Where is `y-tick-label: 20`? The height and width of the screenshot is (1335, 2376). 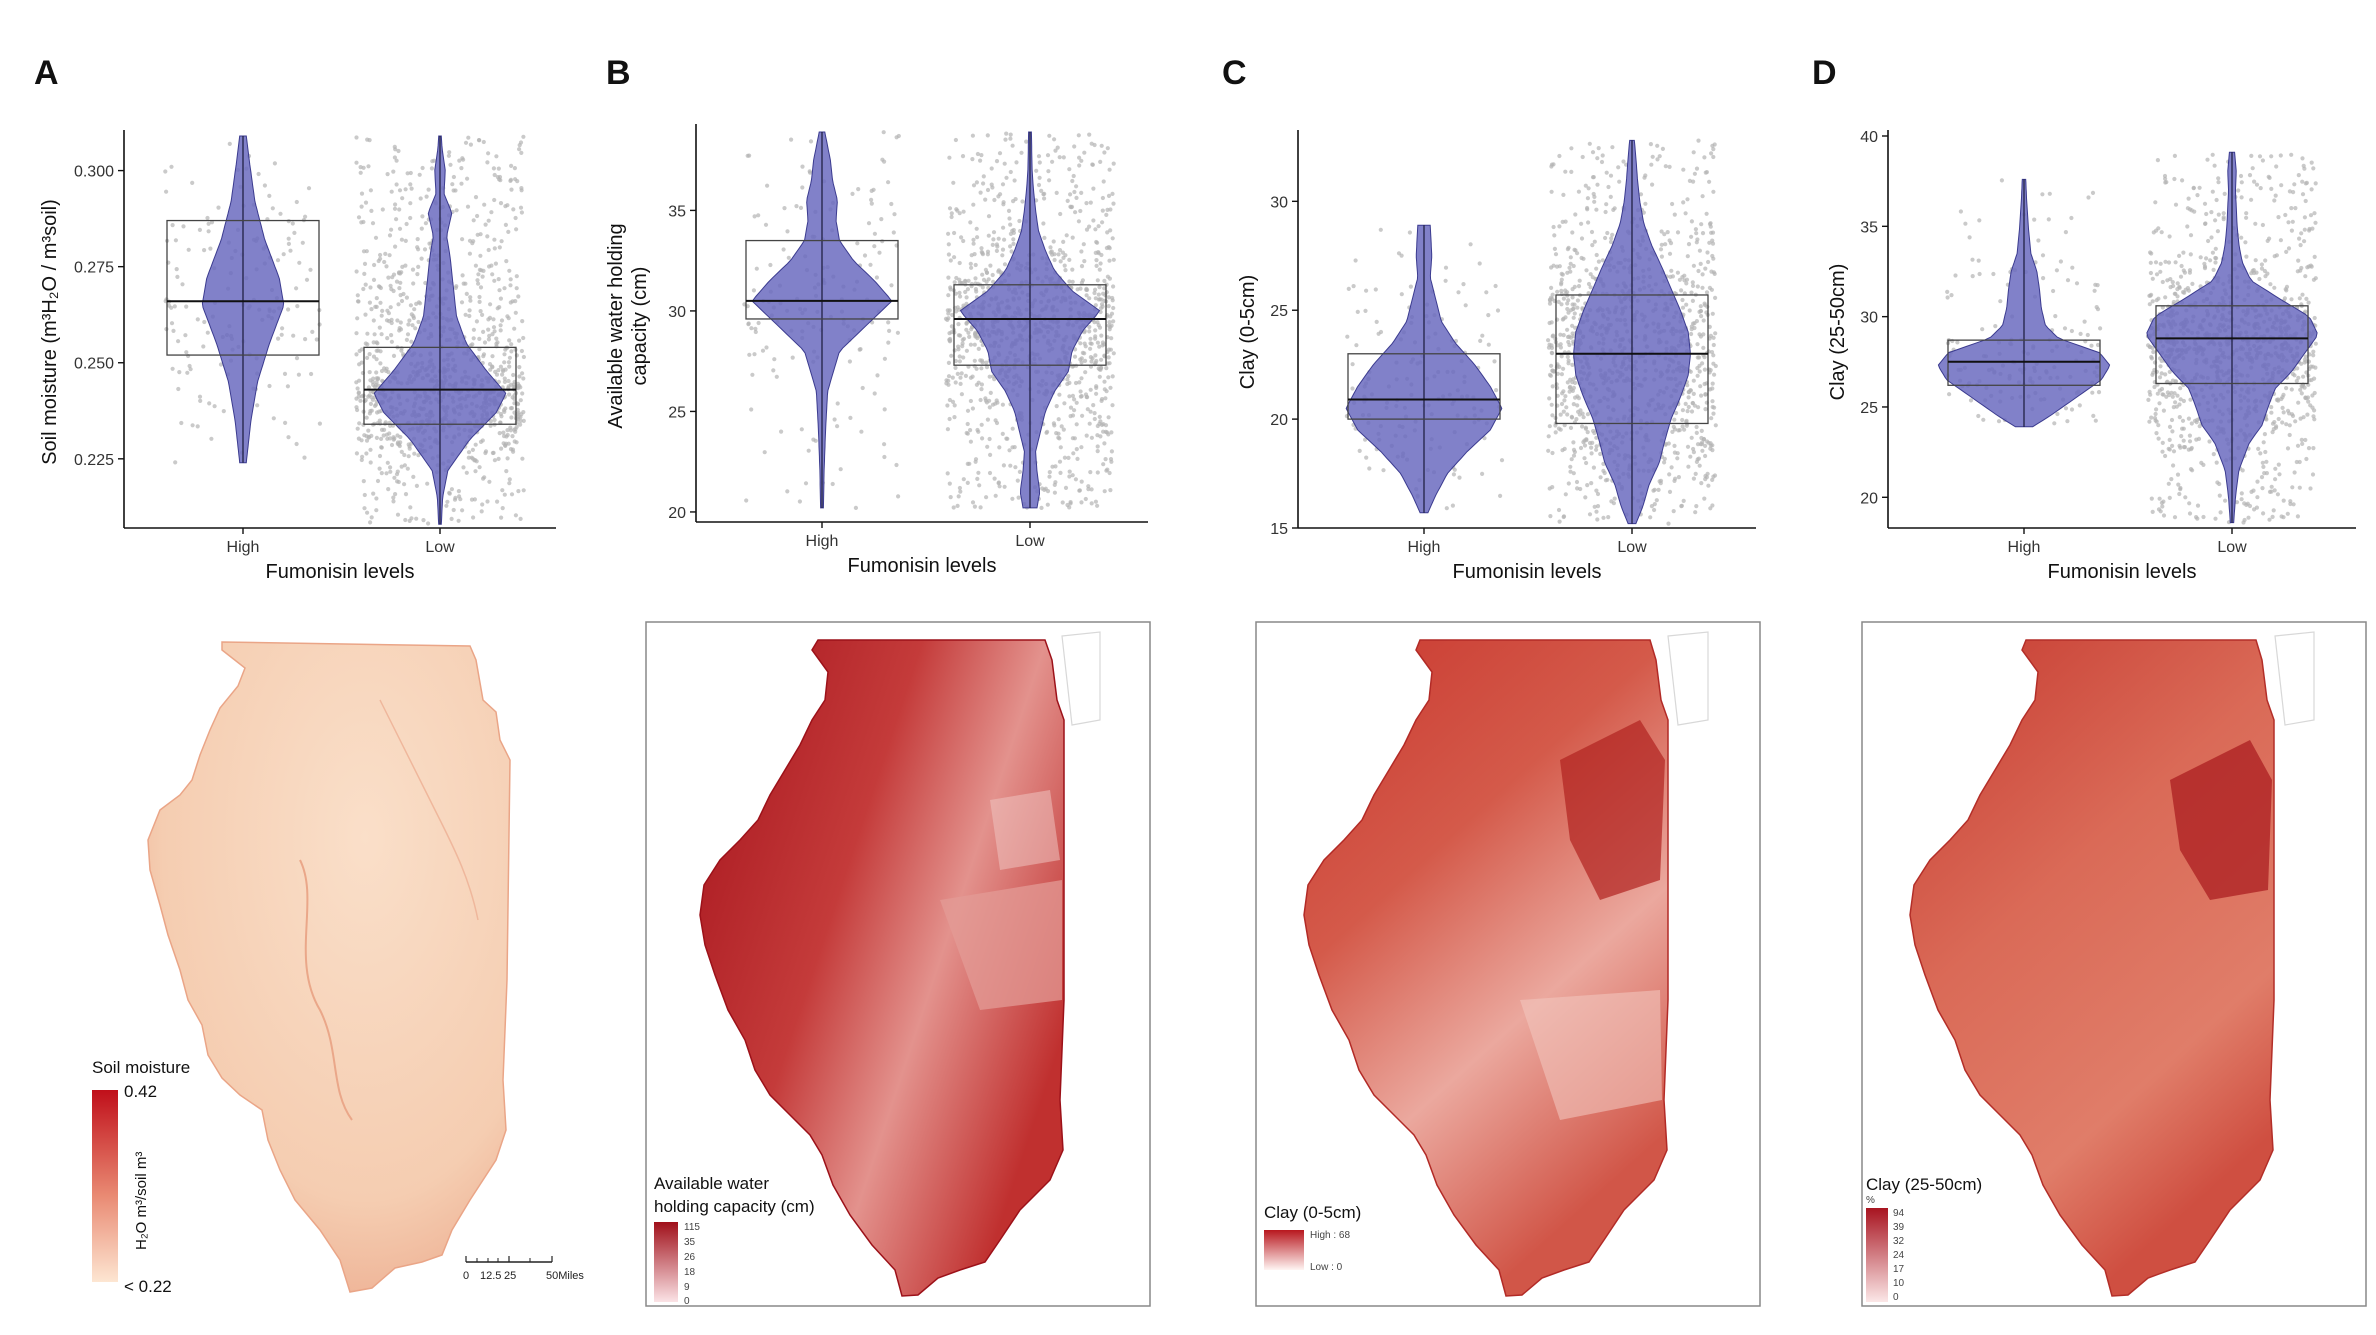 y-tick-label: 20 is located at coordinates (677, 513).